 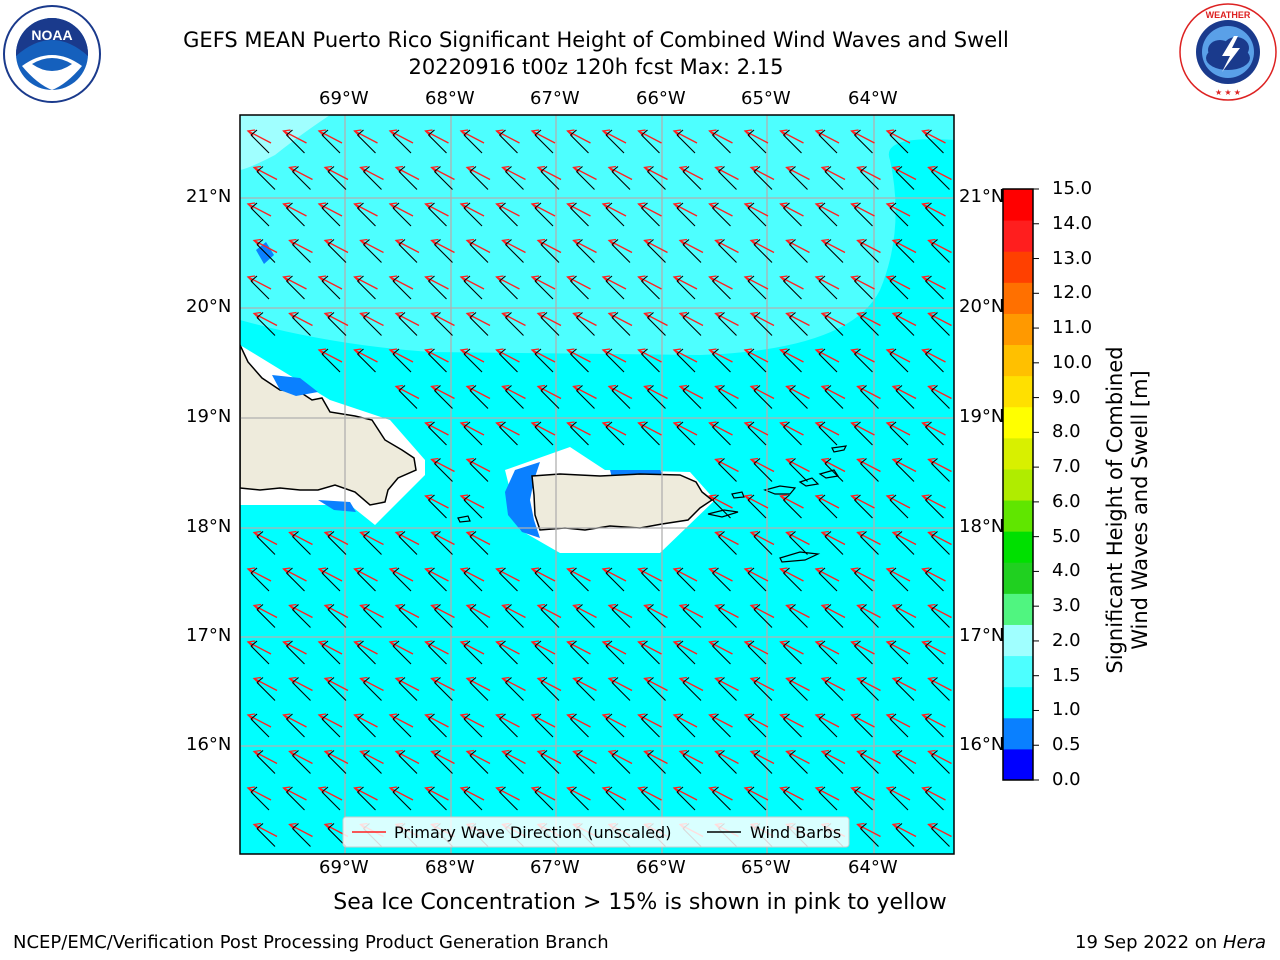 I want to click on colorbar-tick-label: 12.0, so click(x=1072, y=293).